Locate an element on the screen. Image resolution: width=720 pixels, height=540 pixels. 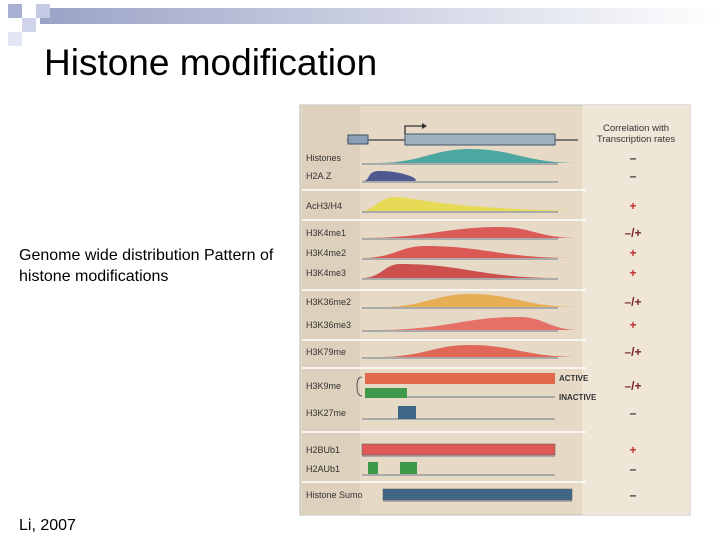
sign-column is located at coordinates (636, 310).